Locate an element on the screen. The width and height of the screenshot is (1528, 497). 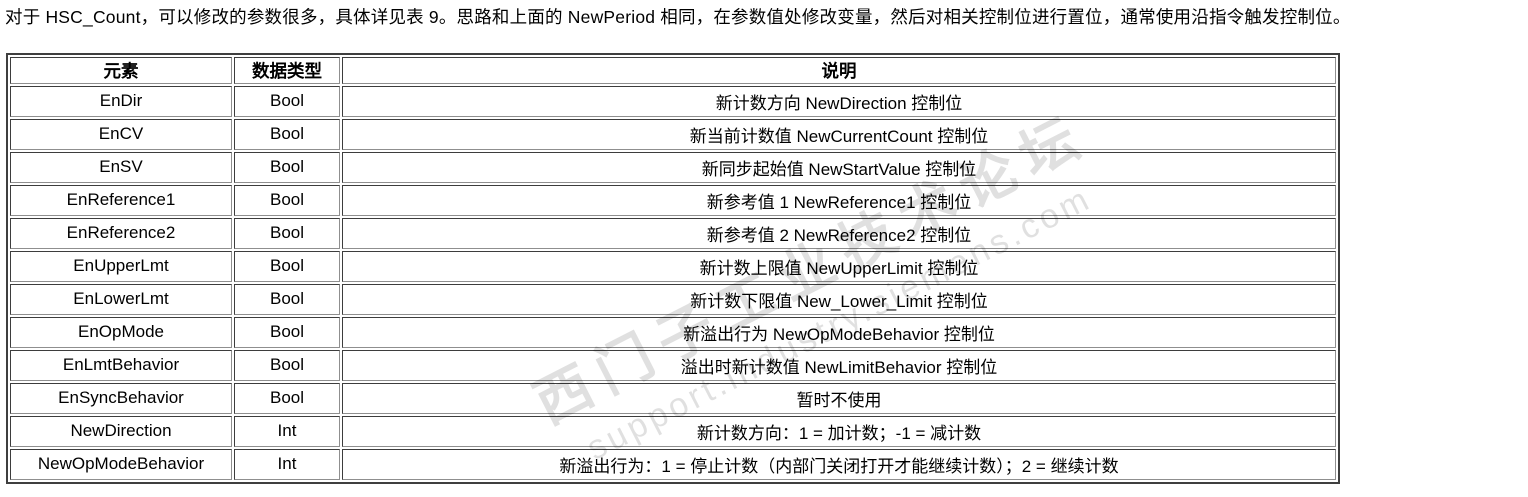
table-row: EnUpperLmt Bool 新计数上限值 NewUpperLimit 控制位 is located at coordinates (673, 266).